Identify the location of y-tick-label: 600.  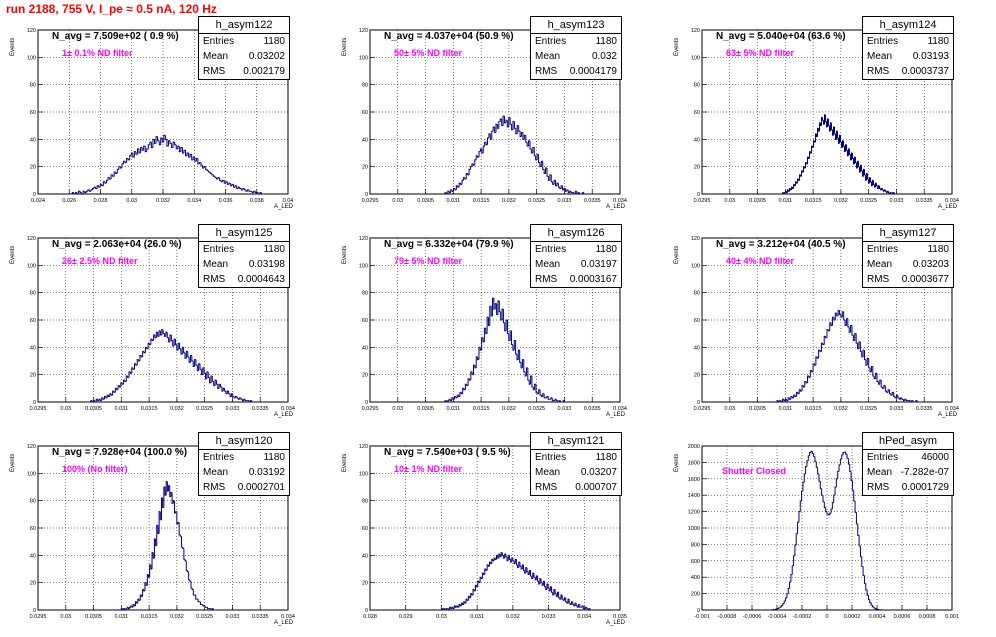
(695, 562).